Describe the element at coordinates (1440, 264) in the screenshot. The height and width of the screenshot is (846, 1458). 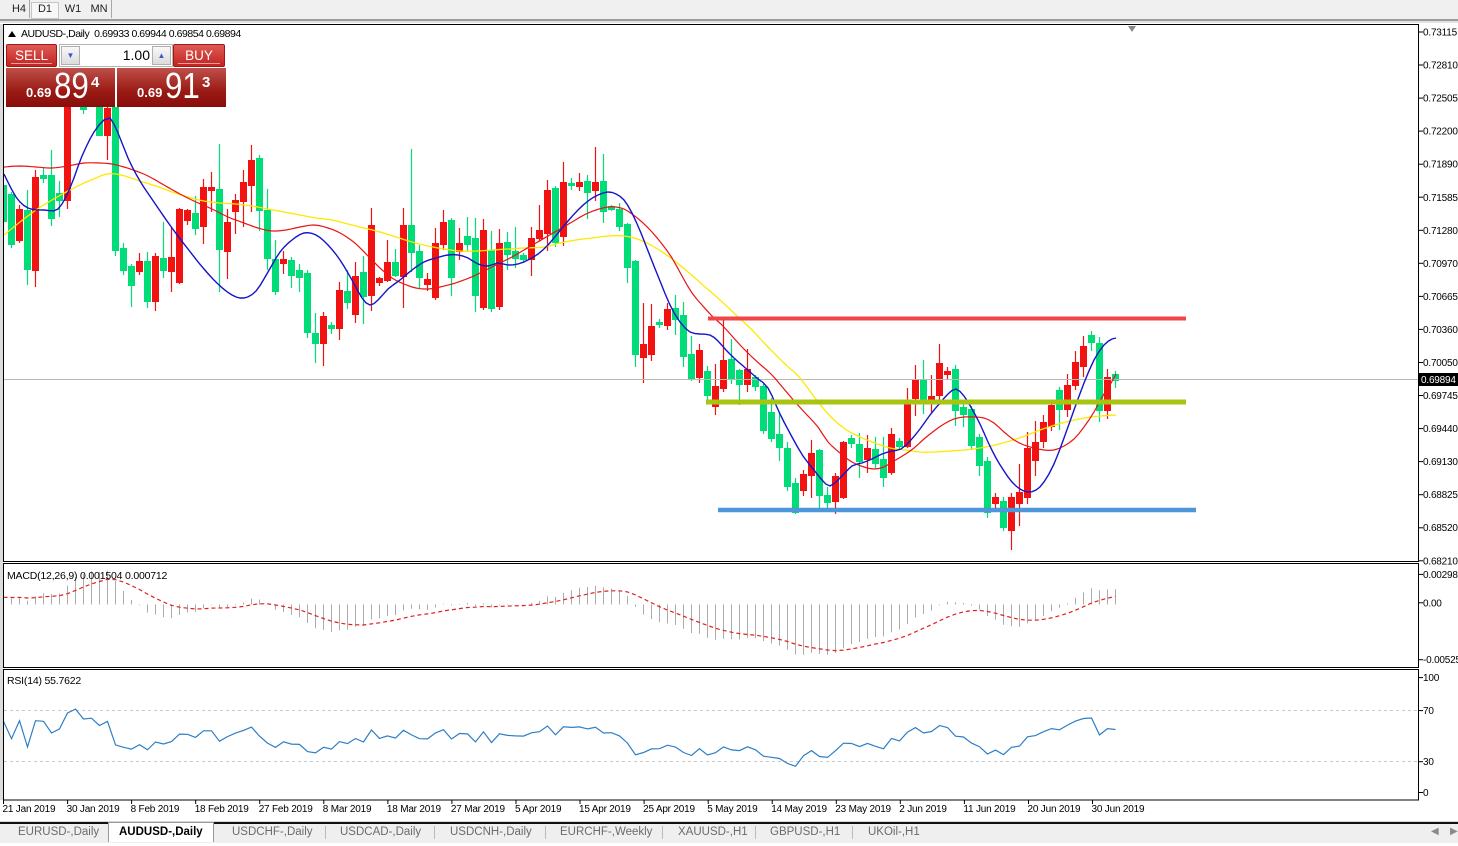
I see `svg-text: 0.70970` at that location.